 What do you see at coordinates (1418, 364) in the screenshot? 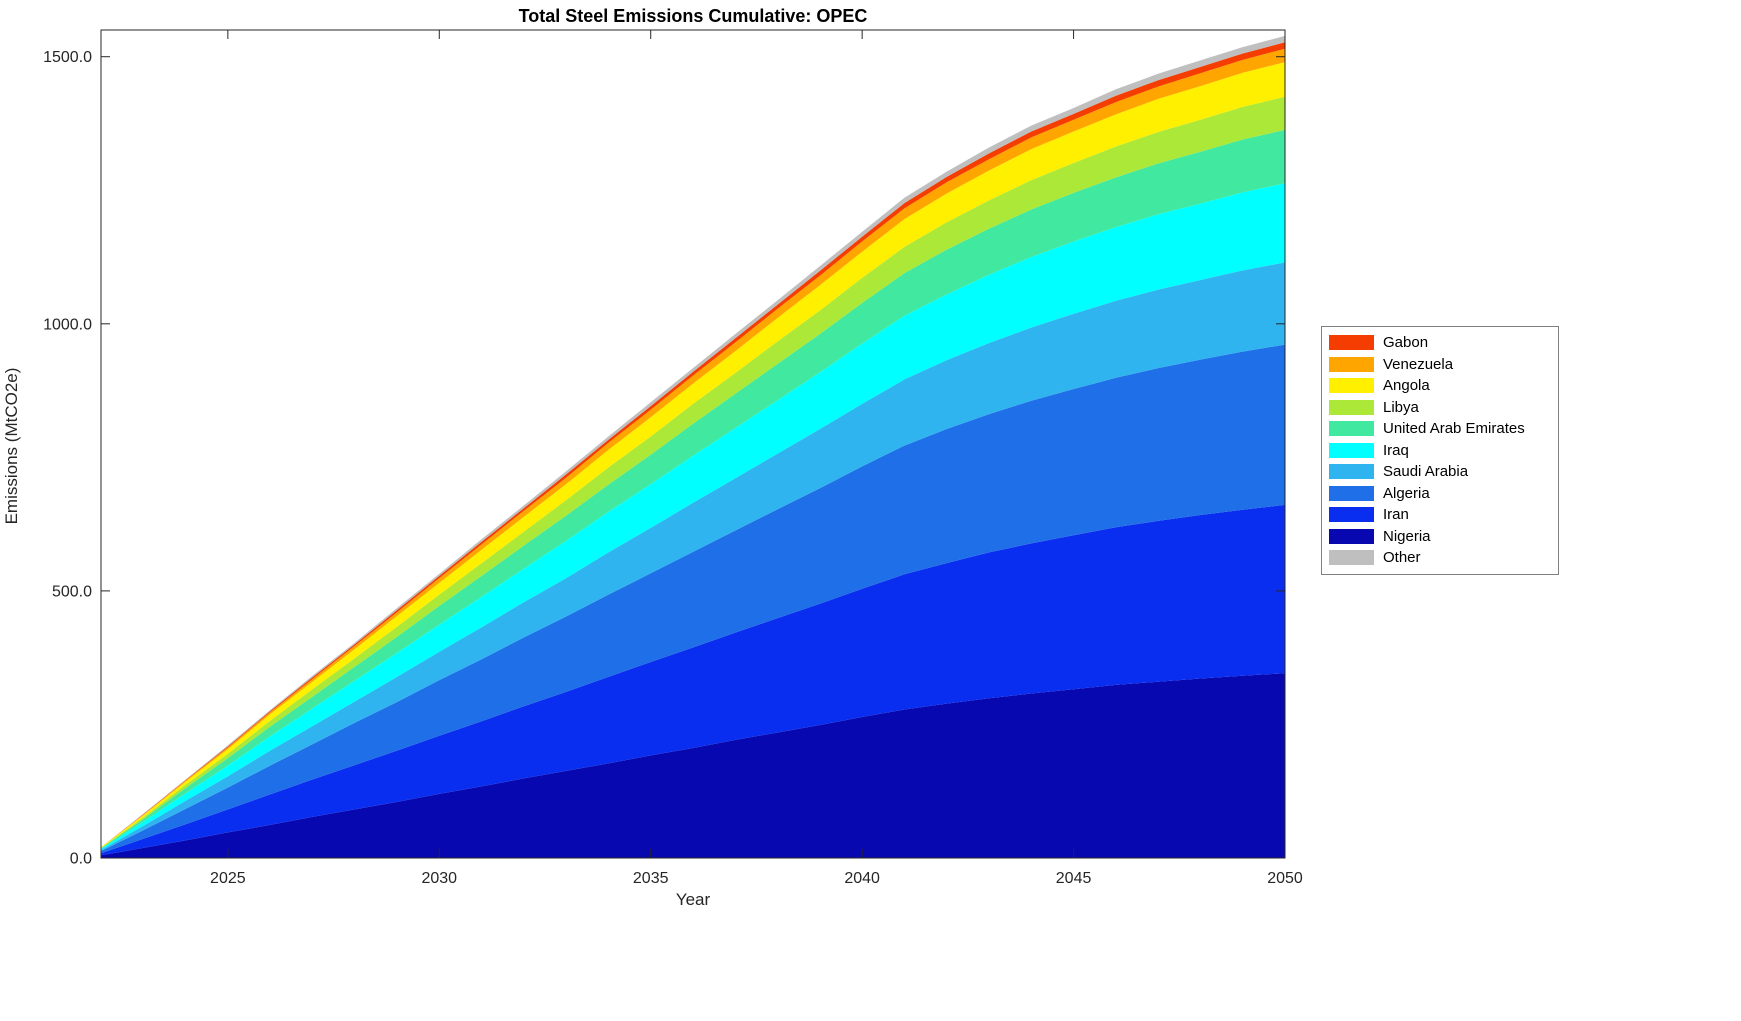
I see `legend-label: Venezuela` at bounding box center [1418, 364].